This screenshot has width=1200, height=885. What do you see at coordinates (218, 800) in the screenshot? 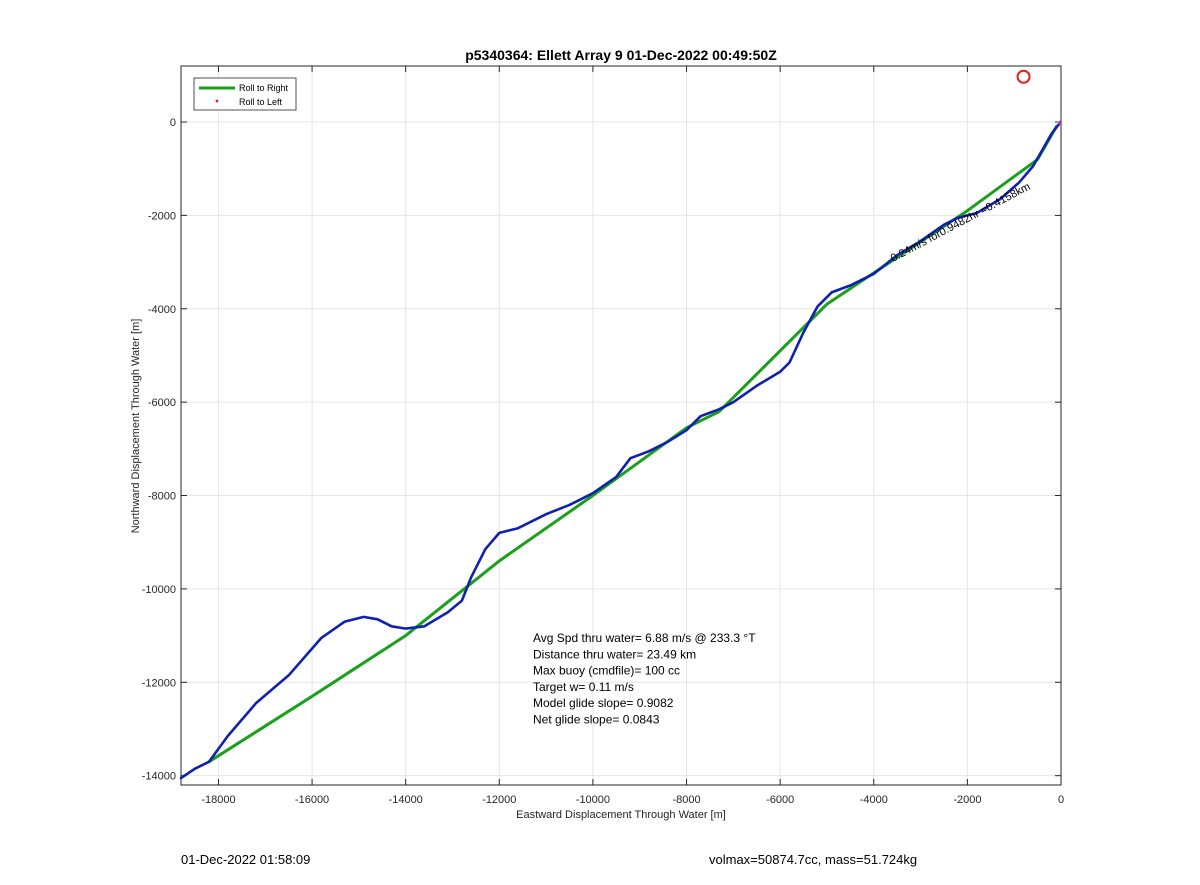
I see `x-tick-label: -18000` at bounding box center [218, 800].